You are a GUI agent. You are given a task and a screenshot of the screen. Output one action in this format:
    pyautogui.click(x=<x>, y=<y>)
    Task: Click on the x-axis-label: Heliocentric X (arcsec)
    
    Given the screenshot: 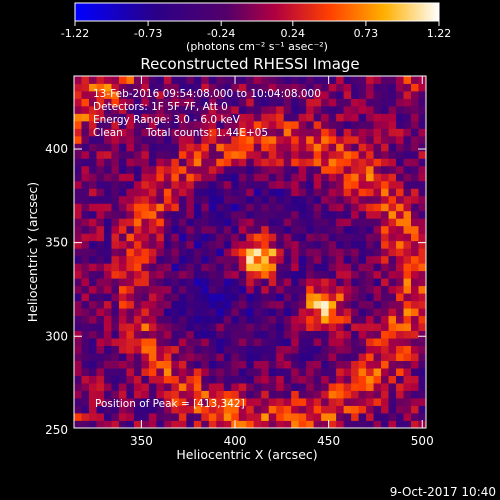 What is the action you would take?
    pyautogui.click(x=246, y=454)
    